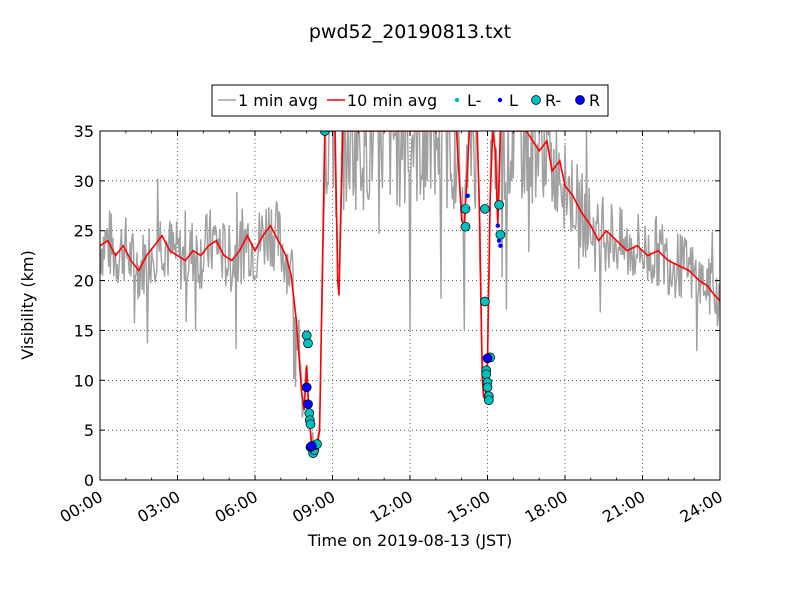 The height and width of the screenshot is (600, 800). What do you see at coordinates (594, 100) in the screenshot?
I see `legend-r-label: R` at bounding box center [594, 100].